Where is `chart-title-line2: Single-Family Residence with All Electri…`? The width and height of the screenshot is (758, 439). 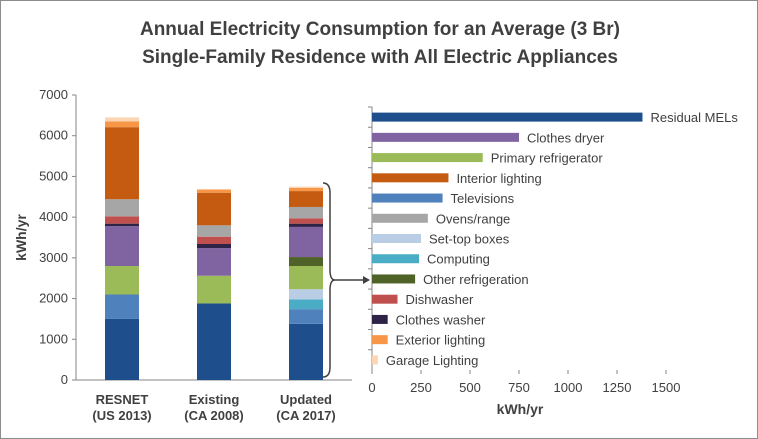
chart-title-line2: Single-Family Residence with All Electri… is located at coordinates (380, 57).